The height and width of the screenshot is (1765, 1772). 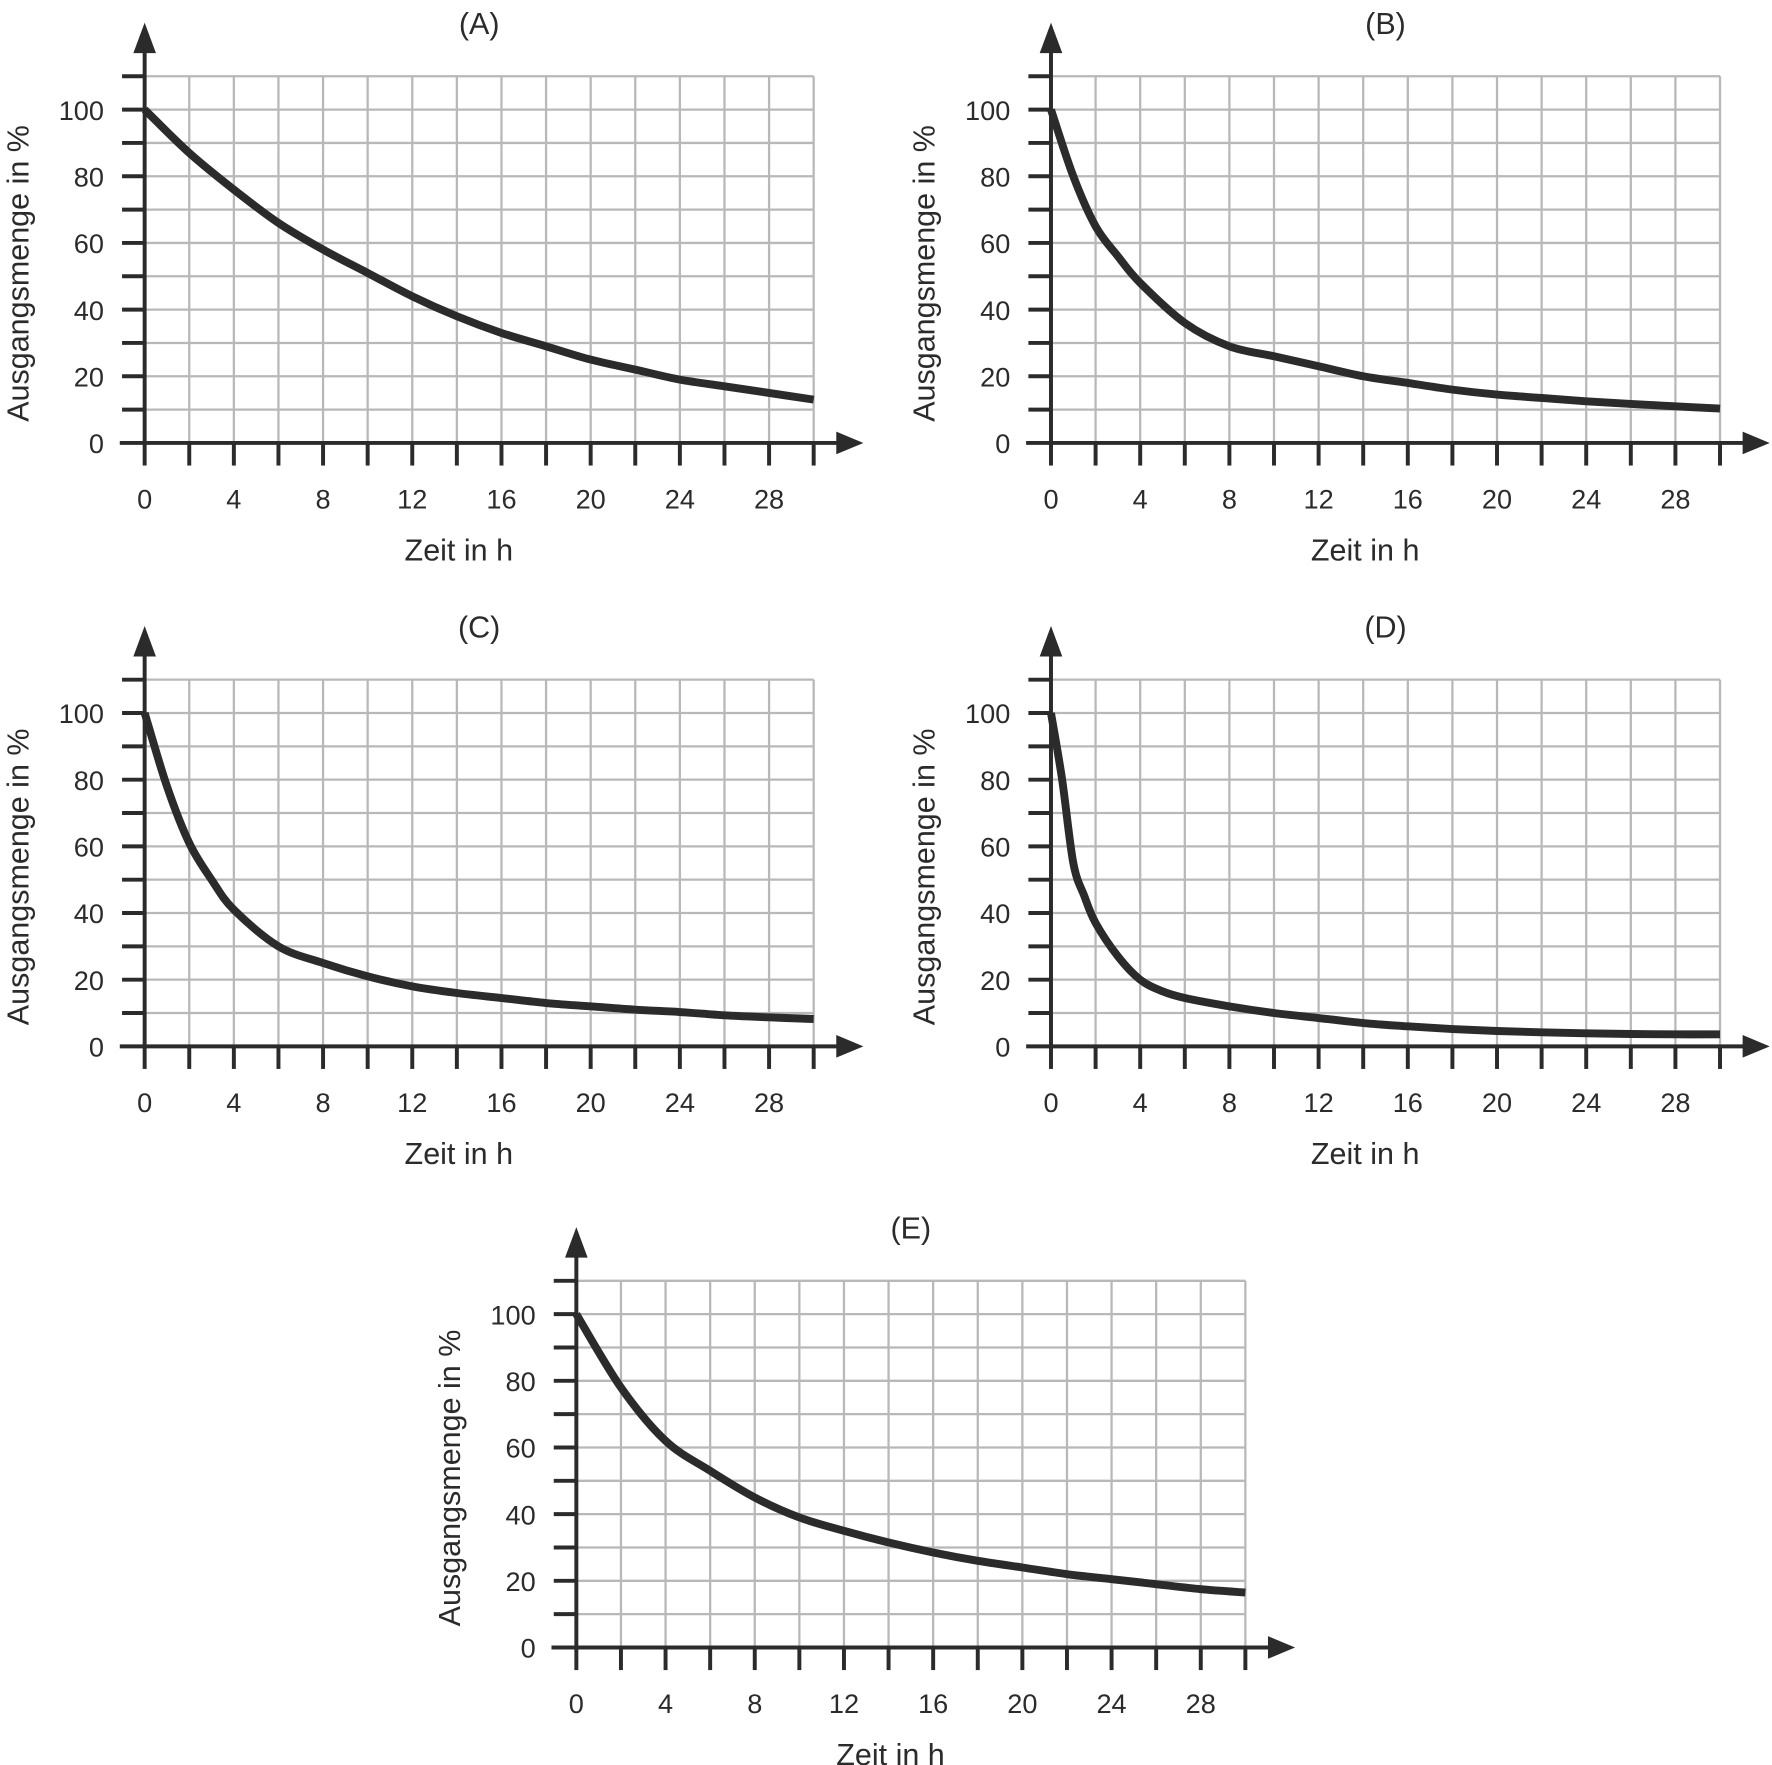 What do you see at coordinates (479, 627) in the screenshot?
I see `chart-title: (C)` at bounding box center [479, 627].